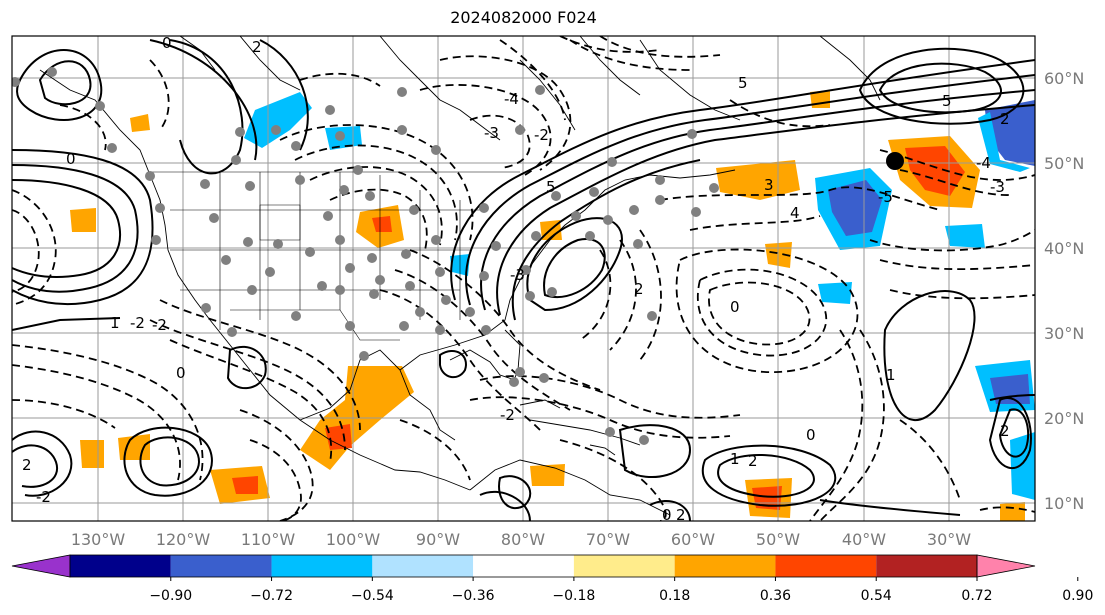  I want to click on lat-label: 20°N, so click(1064, 418).